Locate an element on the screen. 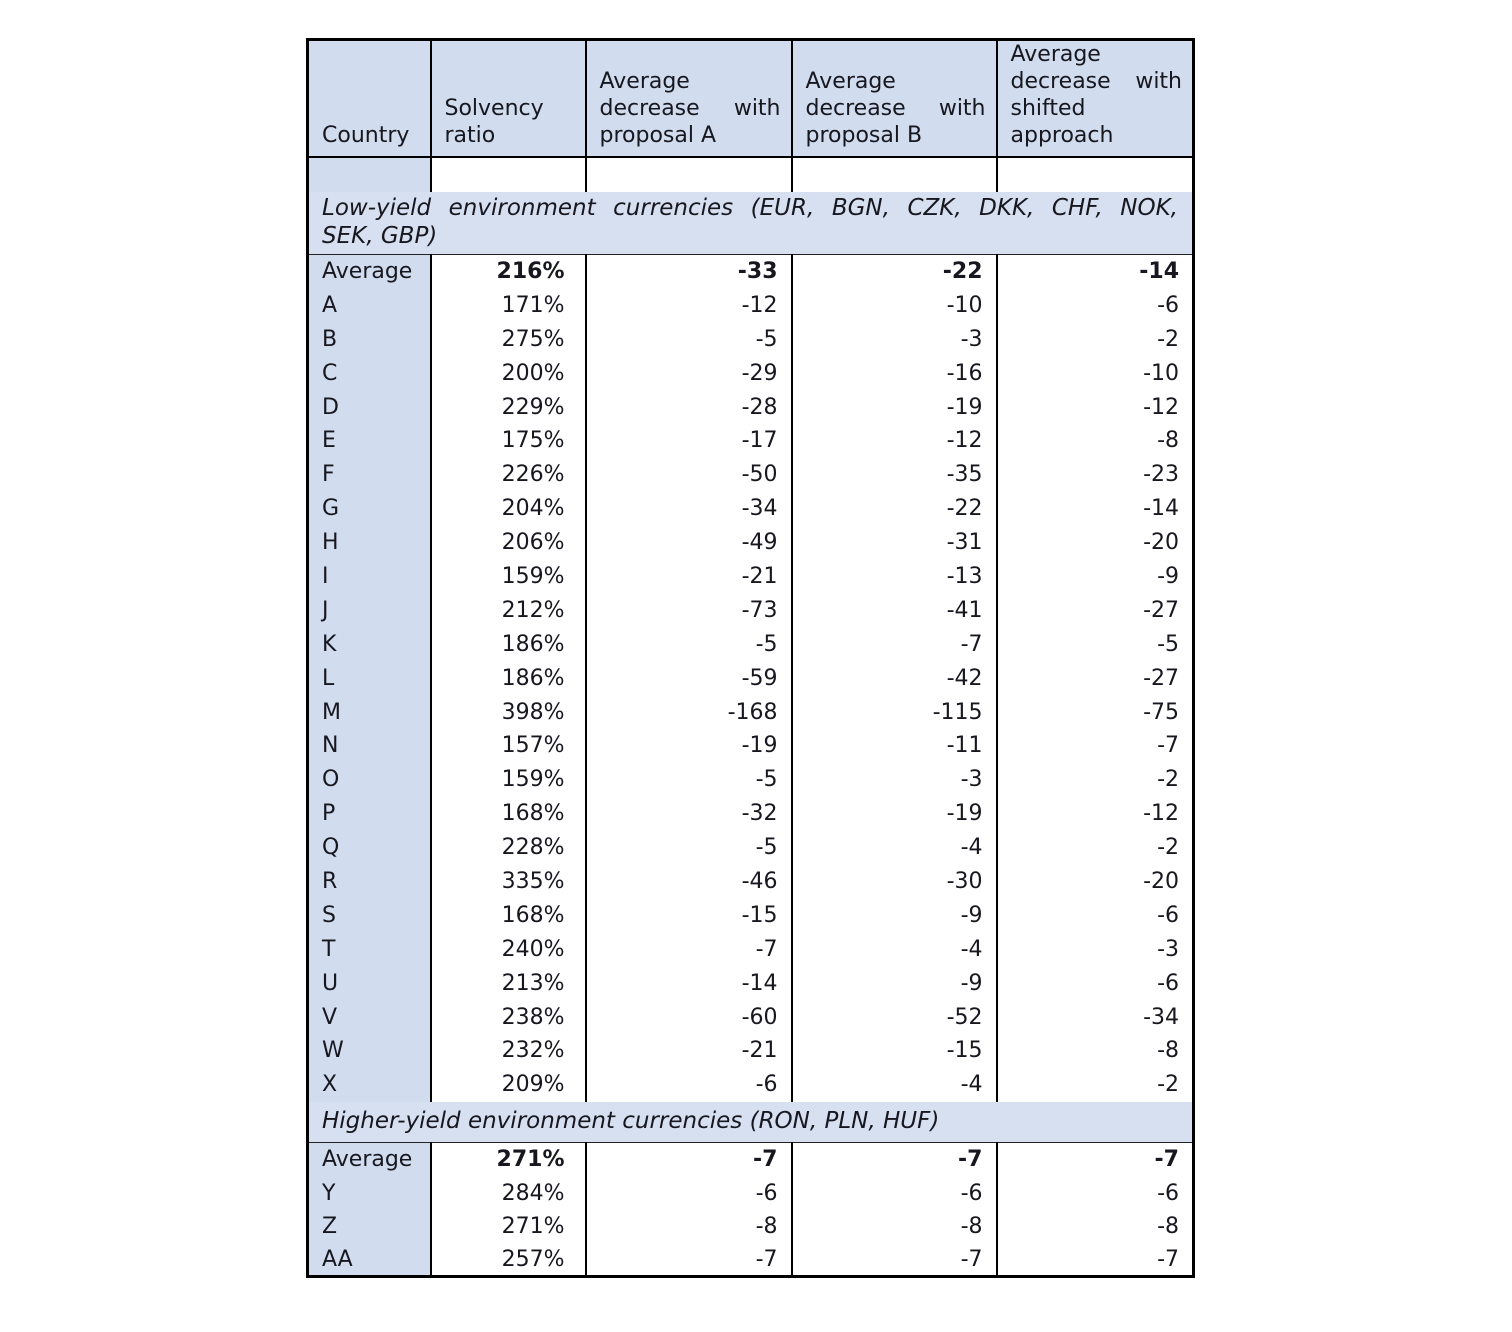 The image size is (1512, 1332). cell-country: M is located at coordinates (369, 712).